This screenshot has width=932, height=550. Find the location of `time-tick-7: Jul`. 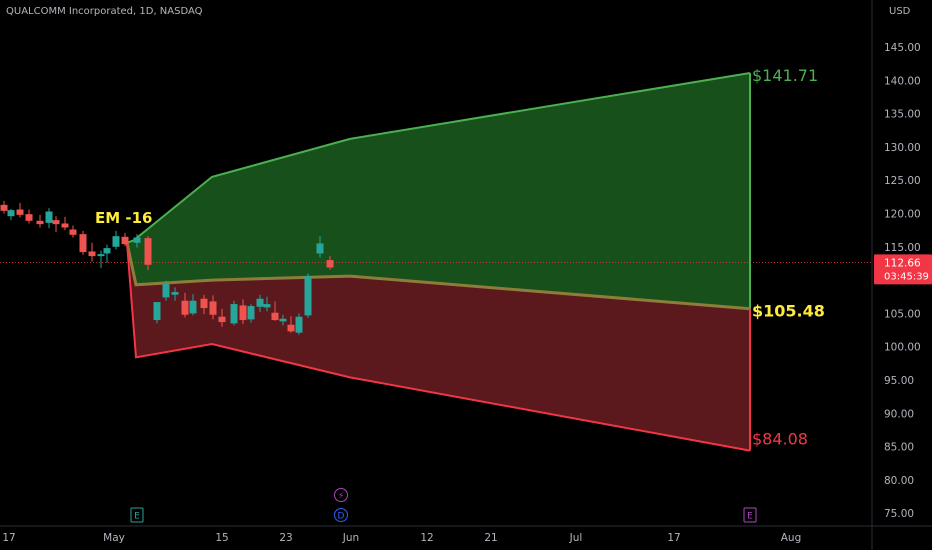

time-tick-7: Jul is located at coordinates (576, 538).